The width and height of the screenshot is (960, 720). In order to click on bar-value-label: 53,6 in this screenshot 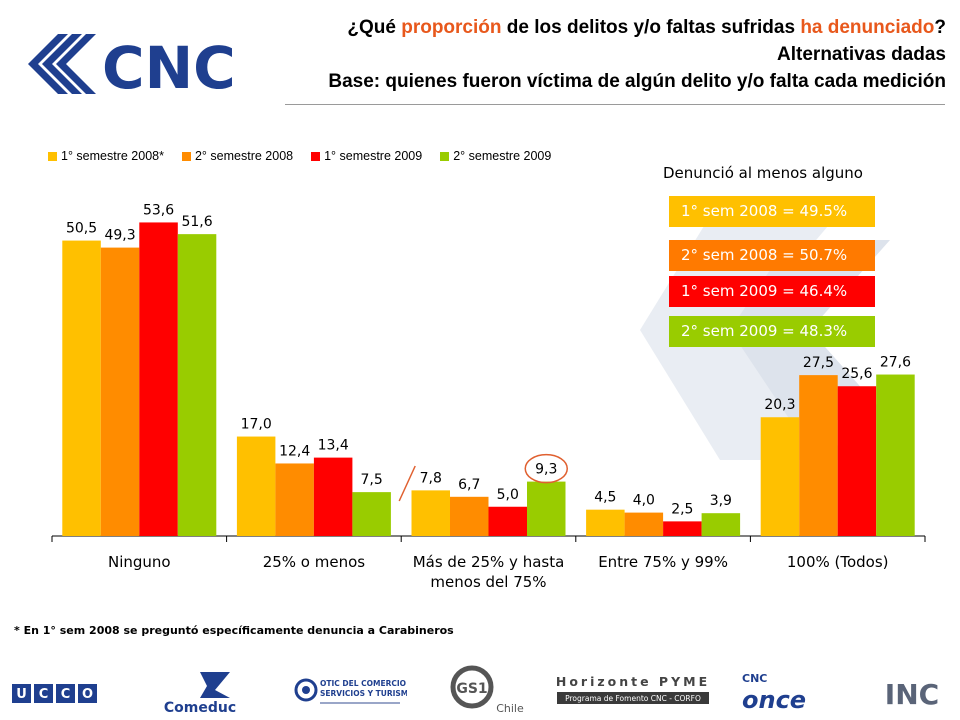, I will do `click(158, 210)`.